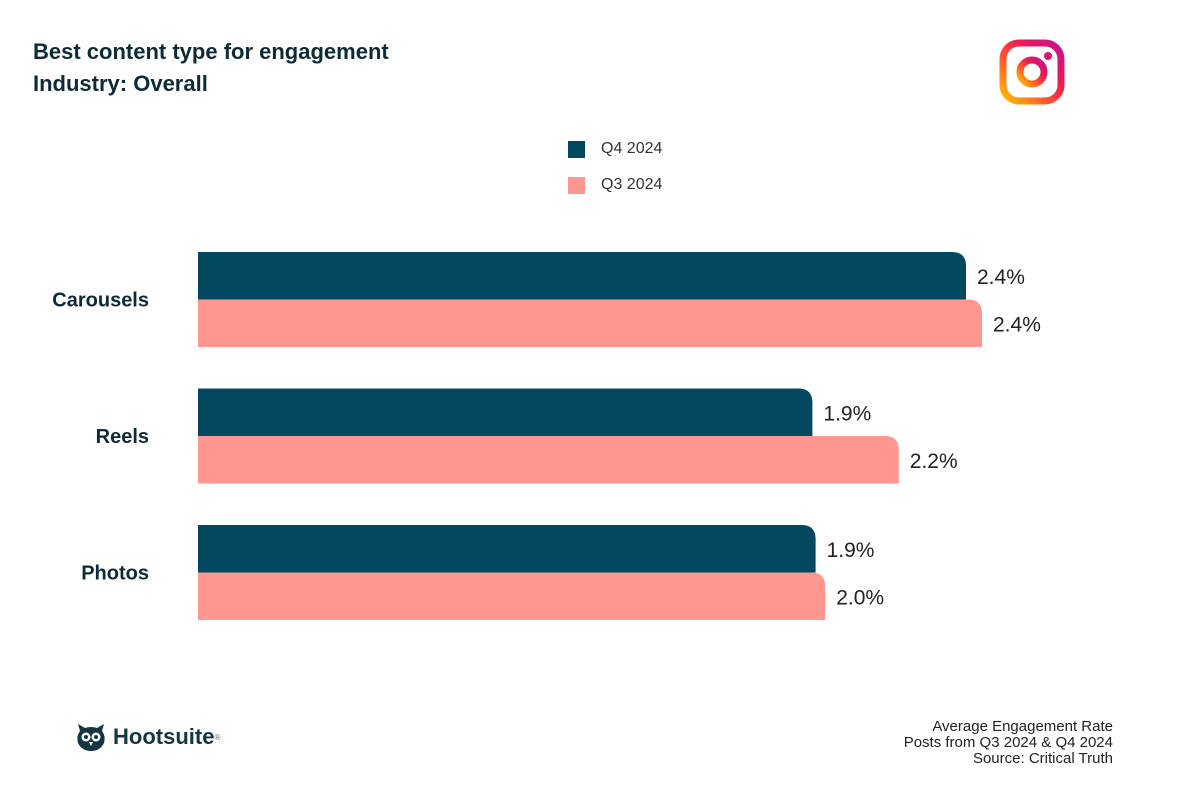 This screenshot has width=1200, height=800. Describe the element at coordinates (1022, 726) in the screenshot. I see `footnote-line: Average Engagement Rate` at that location.